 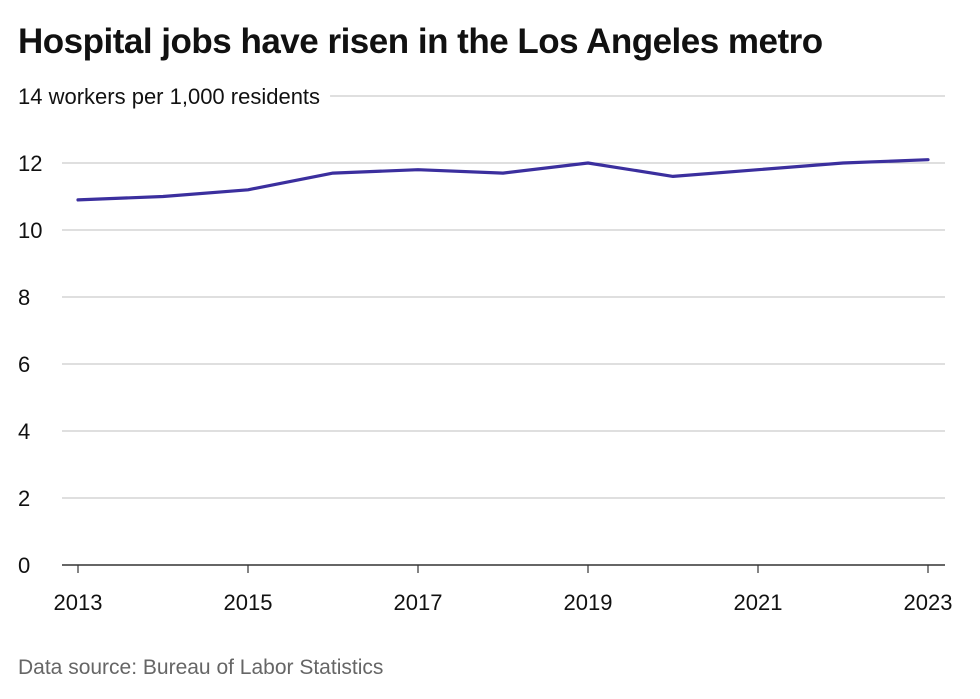 What do you see at coordinates (588, 602) in the screenshot?
I see `x-tick-label: 2019` at bounding box center [588, 602].